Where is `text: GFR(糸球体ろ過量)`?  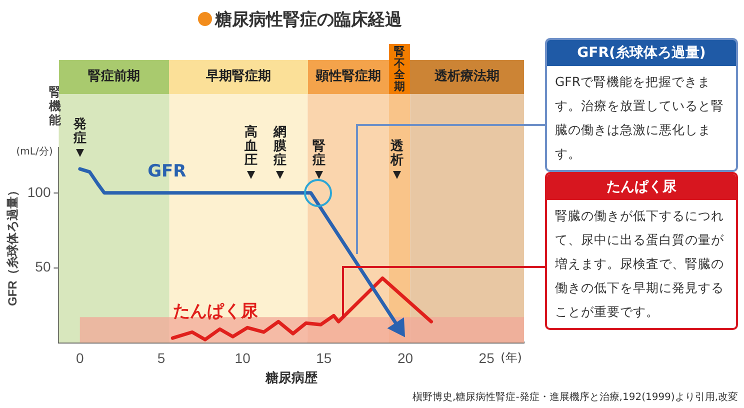 text: GFR(糸球体ろ過量) is located at coordinates (641, 53).